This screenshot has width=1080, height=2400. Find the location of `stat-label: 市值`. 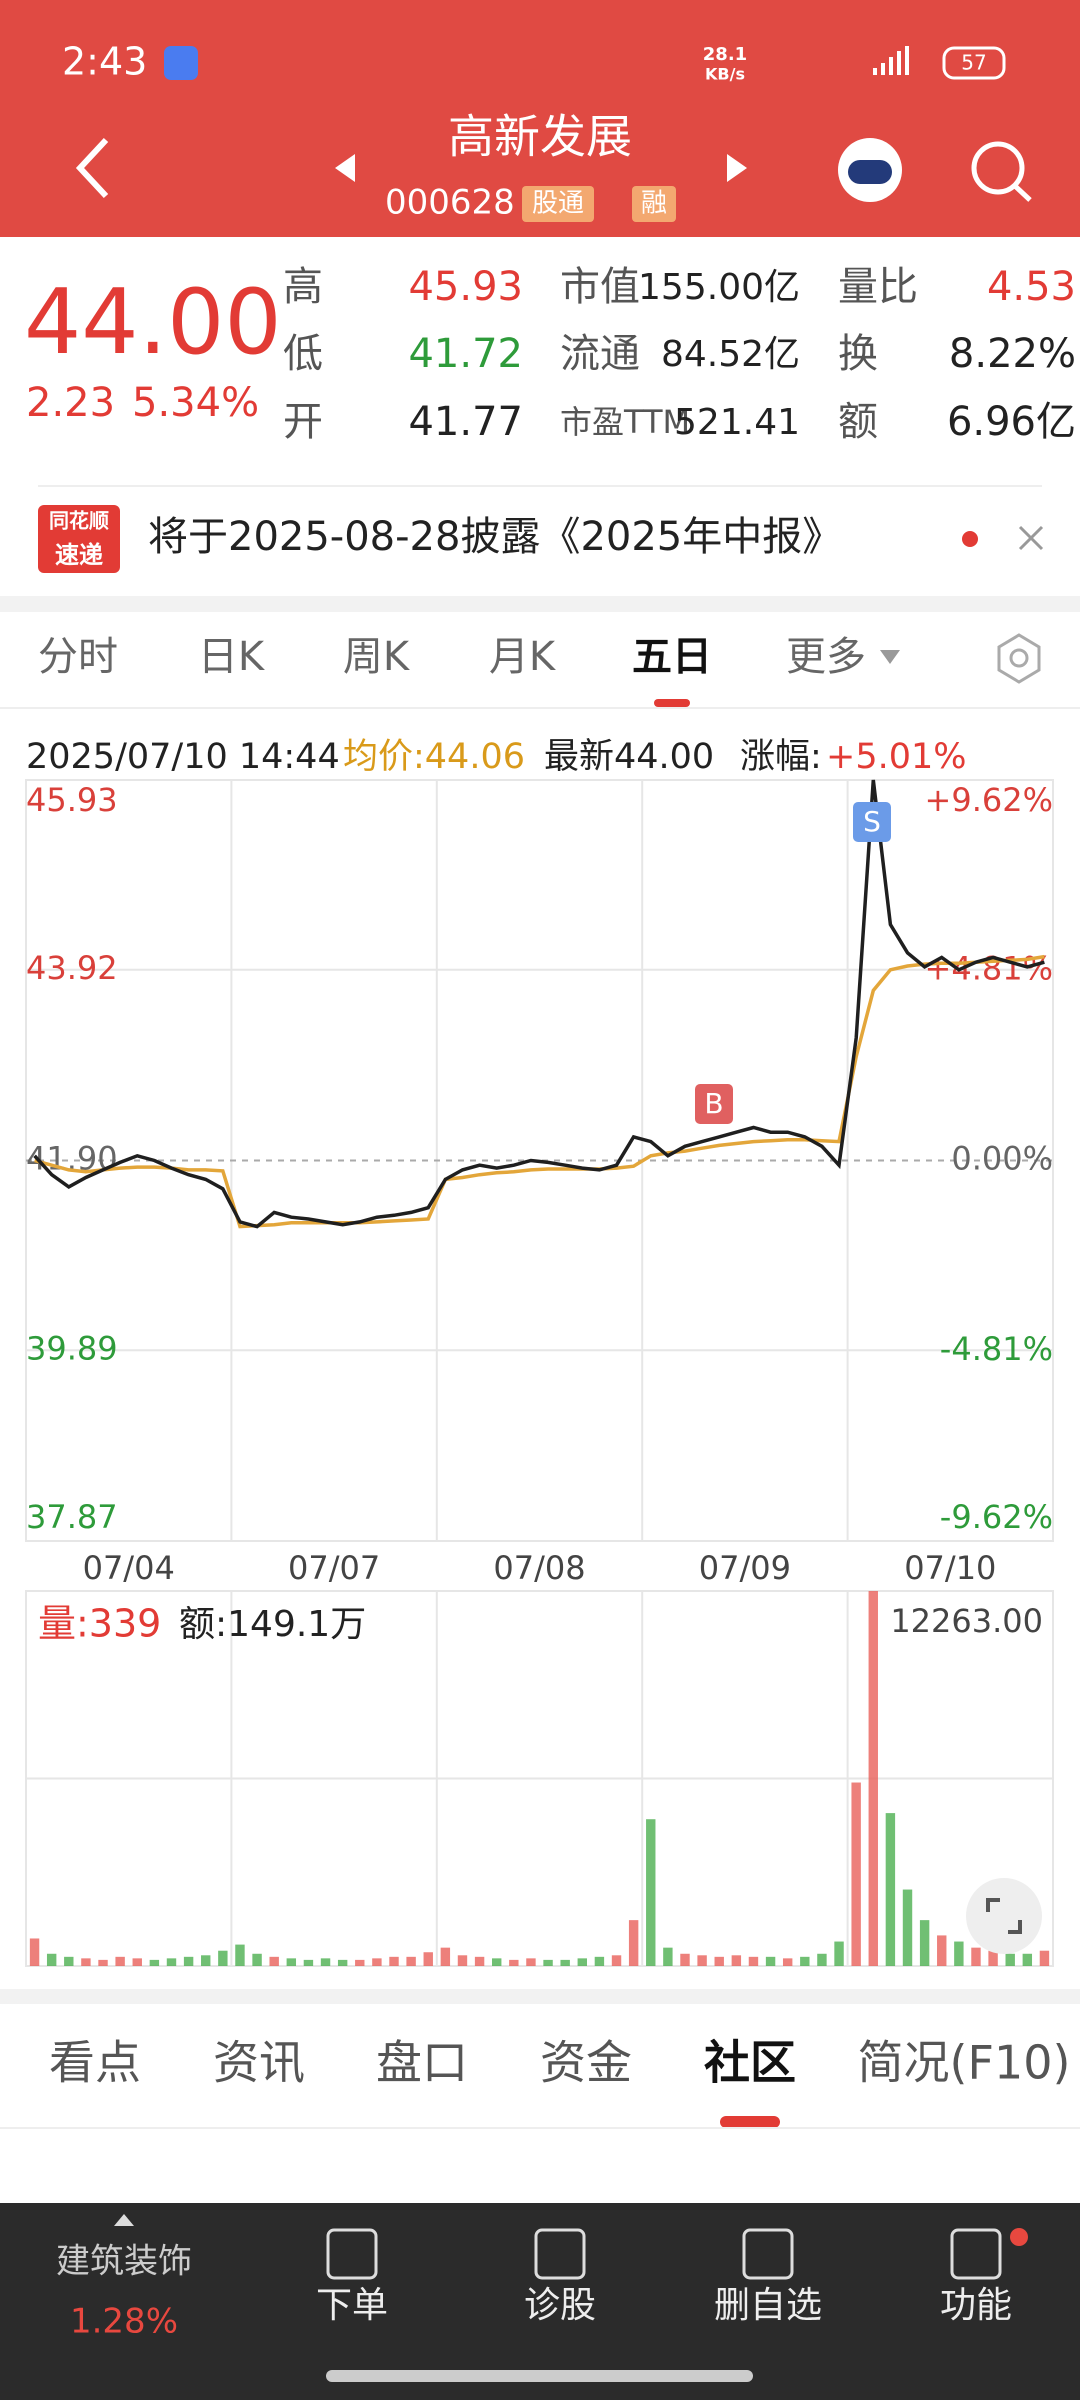

stat-label: 市值 is located at coordinates (600, 287).